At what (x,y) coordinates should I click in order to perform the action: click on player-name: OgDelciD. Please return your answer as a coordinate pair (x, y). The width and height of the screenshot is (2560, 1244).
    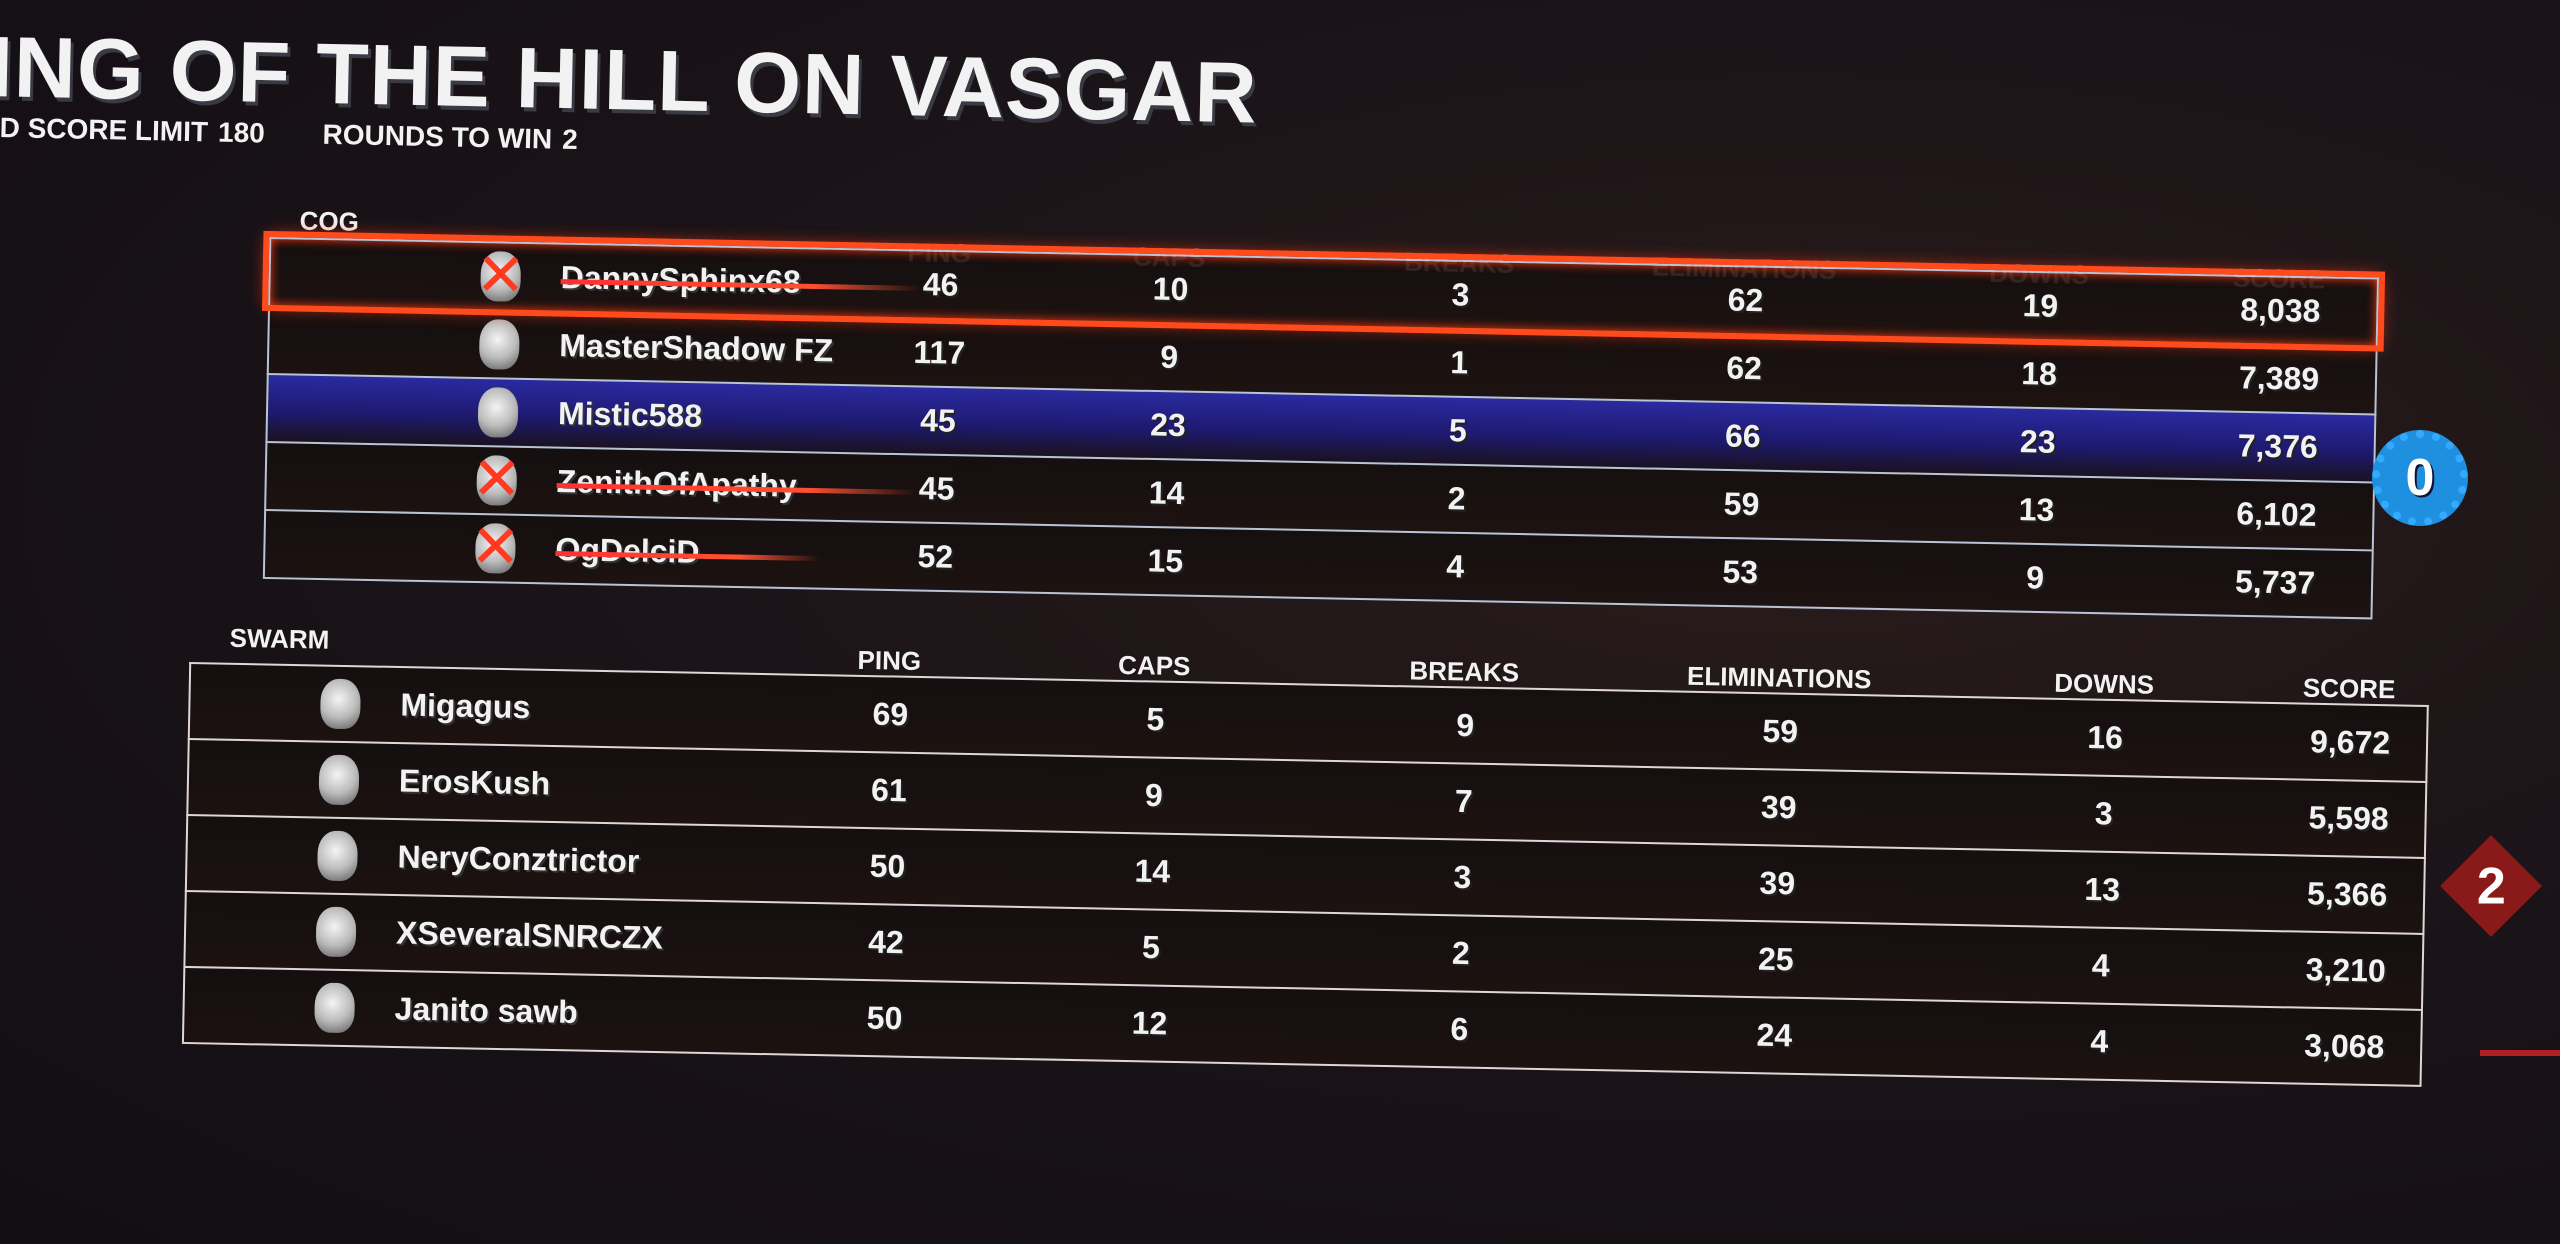
    Looking at the image, I should click on (627, 550).